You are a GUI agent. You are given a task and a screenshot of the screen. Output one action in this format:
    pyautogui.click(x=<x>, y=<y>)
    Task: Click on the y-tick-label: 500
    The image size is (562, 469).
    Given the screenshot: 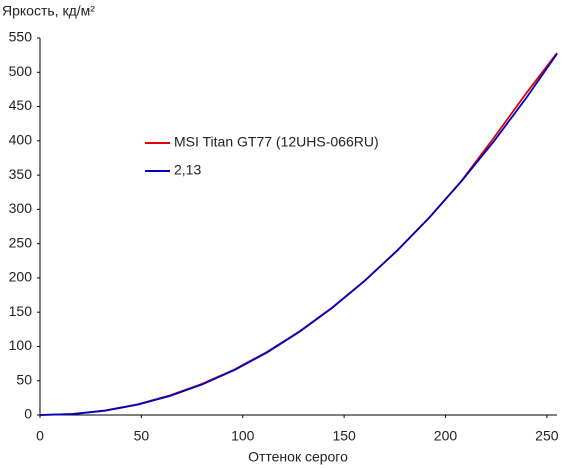 What is the action you would take?
    pyautogui.click(x=21, y=71)
    